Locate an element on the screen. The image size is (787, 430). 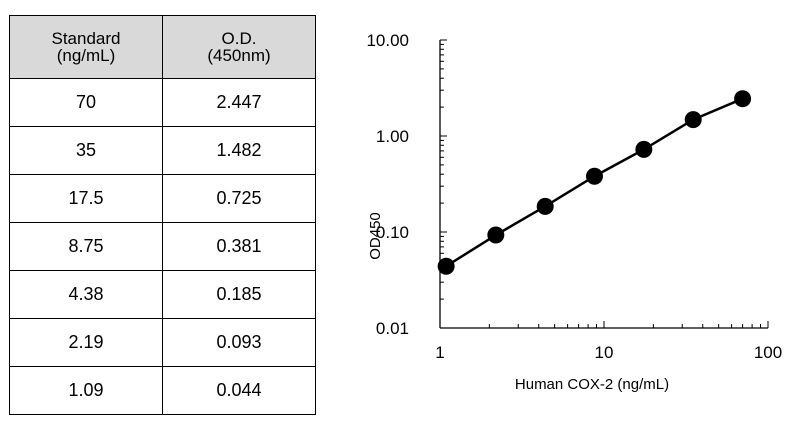
table-row: 70 2.447 is located at coordinates (162, 102).